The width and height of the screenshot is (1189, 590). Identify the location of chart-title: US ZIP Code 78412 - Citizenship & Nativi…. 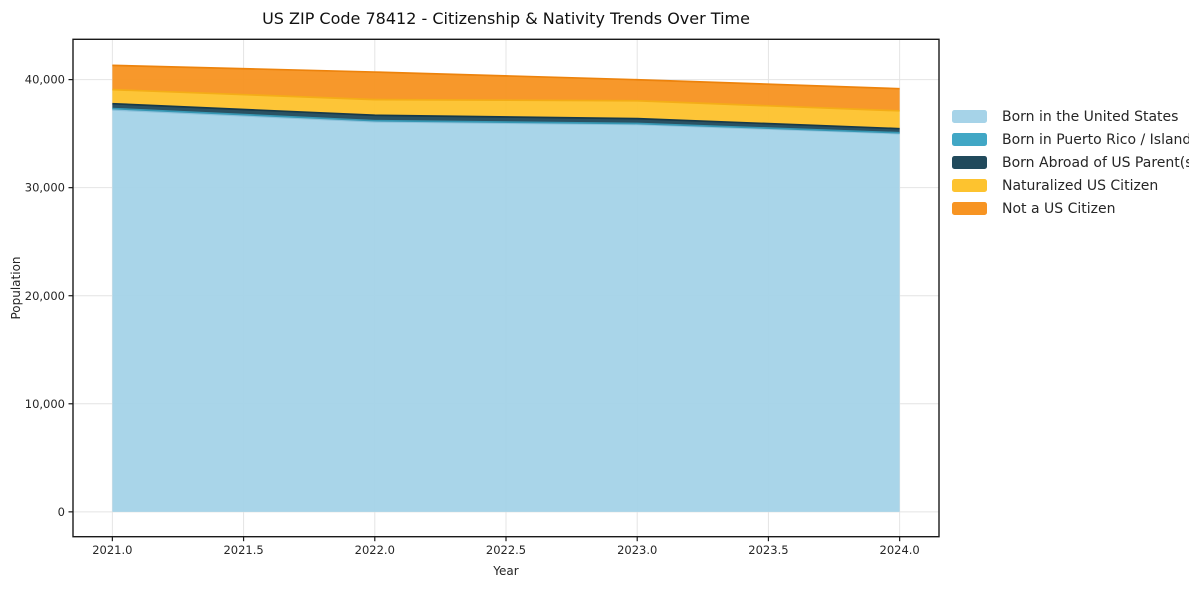
(506, 18).